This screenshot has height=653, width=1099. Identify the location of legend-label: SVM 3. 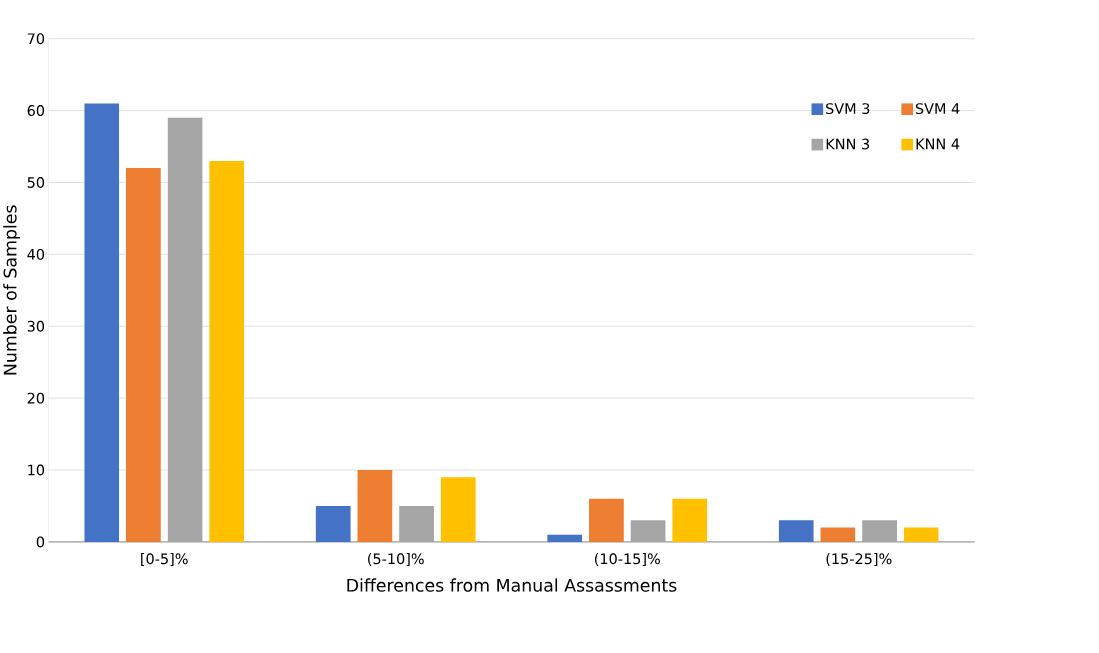
(848, 108).